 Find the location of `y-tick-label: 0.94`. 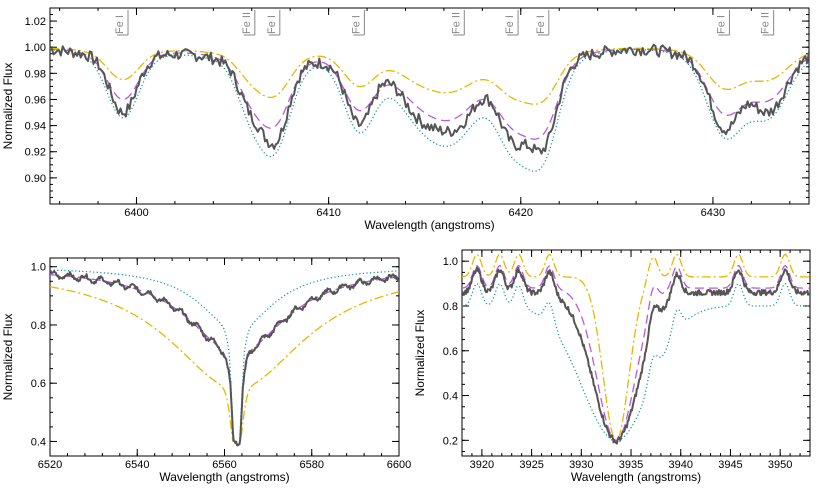

y-tick-label: 0.94 is located at coordinates (35, 127).